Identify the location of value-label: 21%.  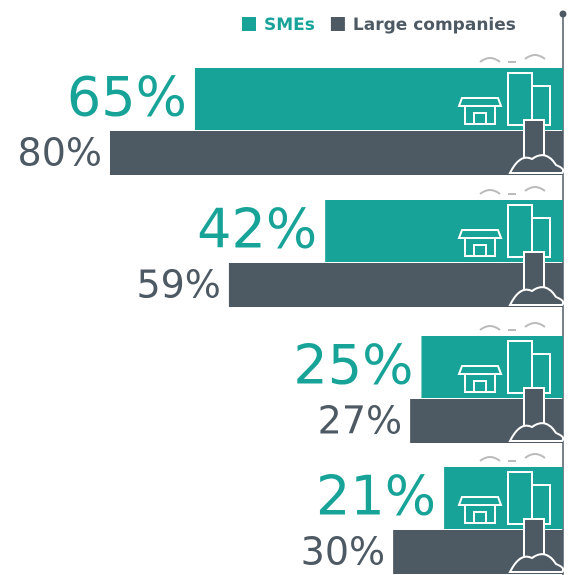
(376, 496).